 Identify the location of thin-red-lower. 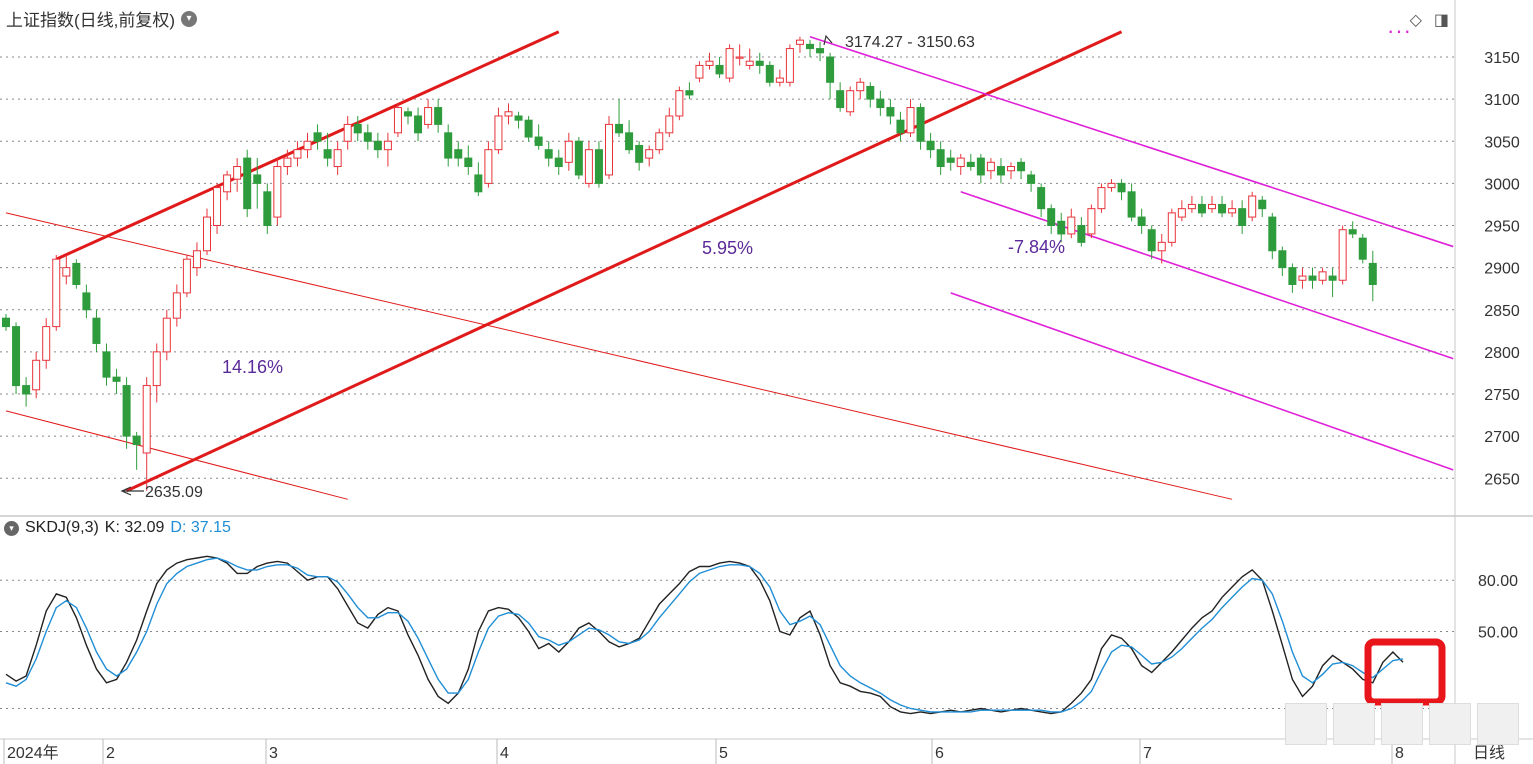
(176, 455).